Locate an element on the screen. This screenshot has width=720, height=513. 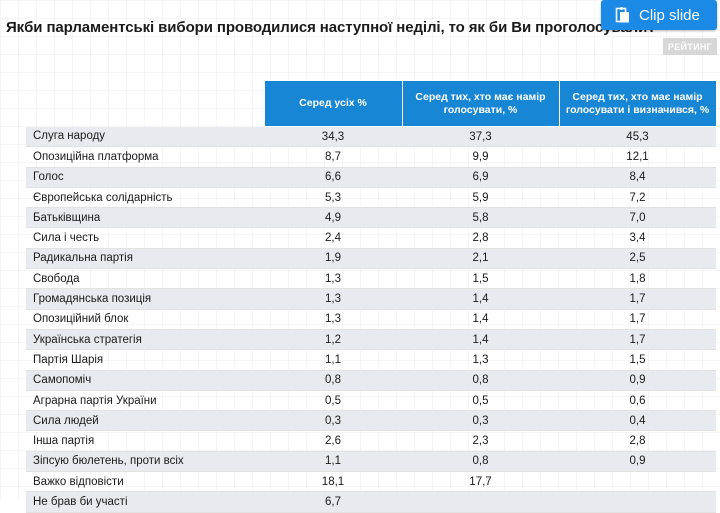
table-row: Аграрна партія України 0,5 0,5 0,6 is located at coordinates (371, 401).